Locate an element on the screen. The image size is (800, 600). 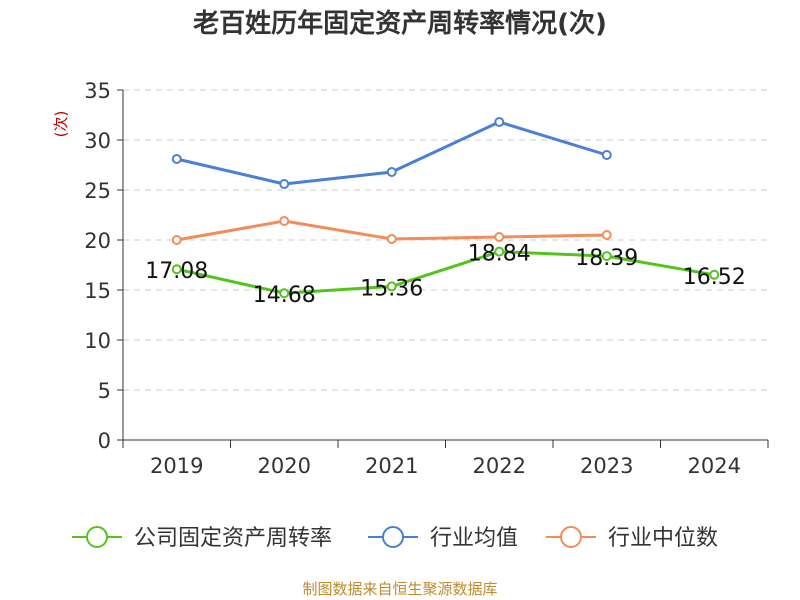
data-labels: 17.08 14.68 15.36 18.84 18.39 16.52 is located at coordinates (445, 275).